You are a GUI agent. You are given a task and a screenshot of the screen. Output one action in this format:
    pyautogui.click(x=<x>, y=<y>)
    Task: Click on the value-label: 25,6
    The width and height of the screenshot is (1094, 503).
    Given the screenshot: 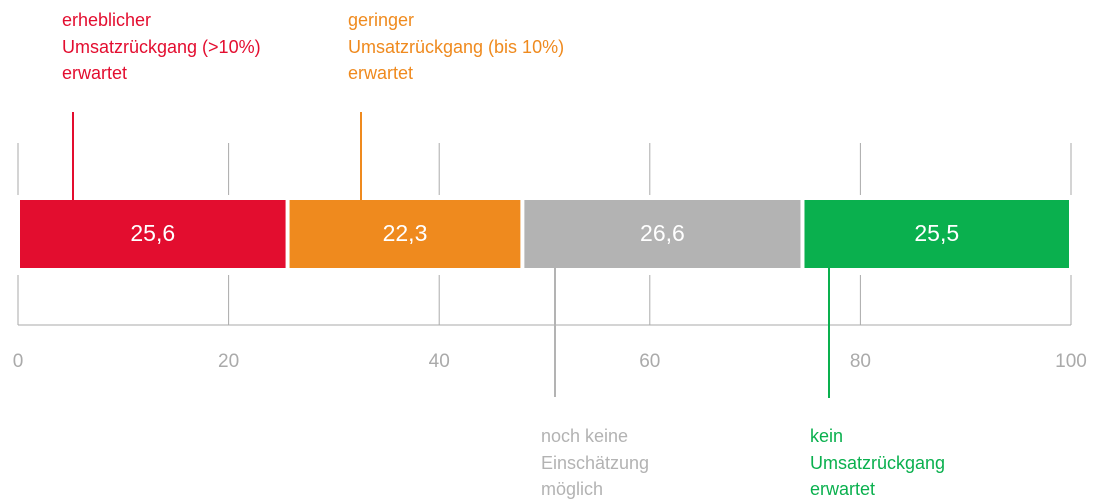 What is the action you would take?
    pyautogui.click(x=152, y=233)
    